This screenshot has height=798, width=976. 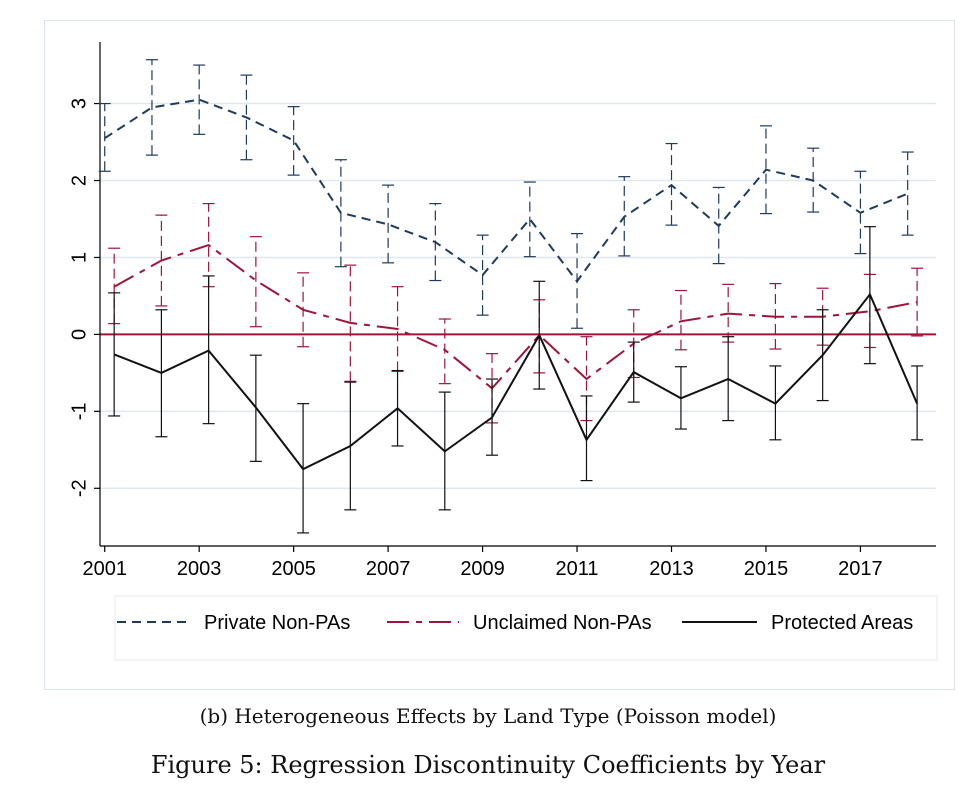 What do you see at coordinates (842, 623) in the screenshot?
I see `legend-label: Protected Areas` at bounding box center [842, 623].